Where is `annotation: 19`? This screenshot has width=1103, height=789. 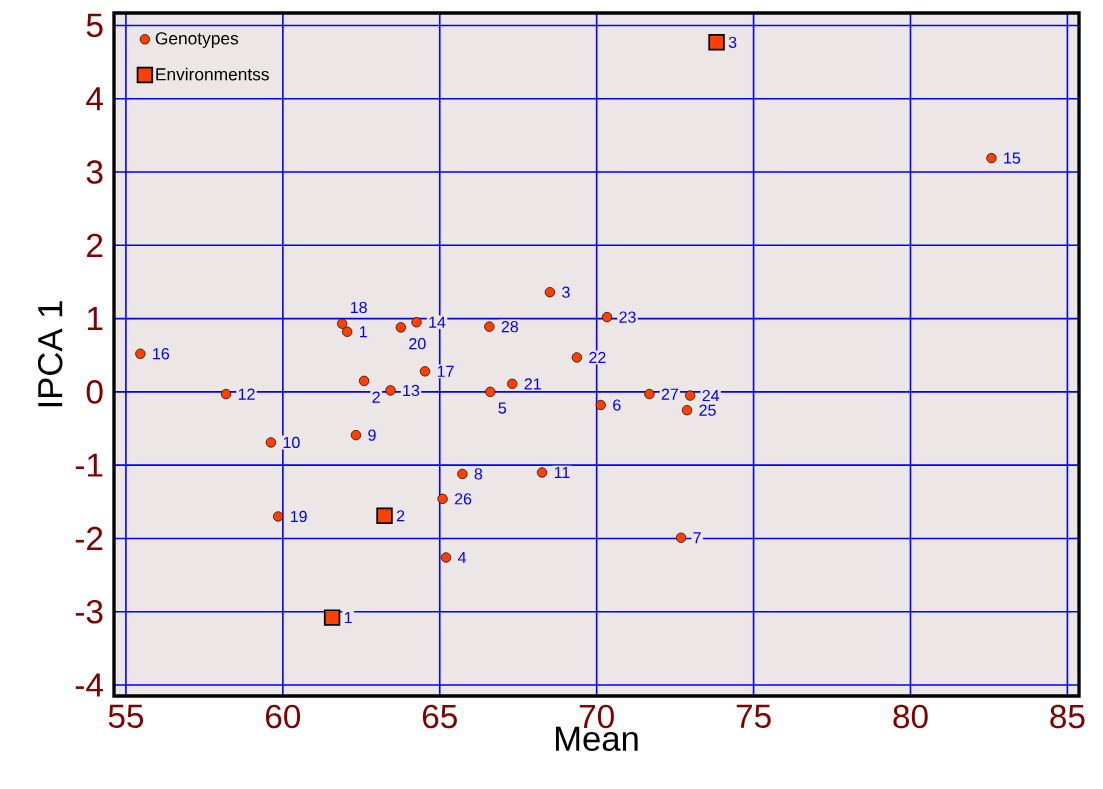
annotation: 19 is located at coordinates (298, 516).